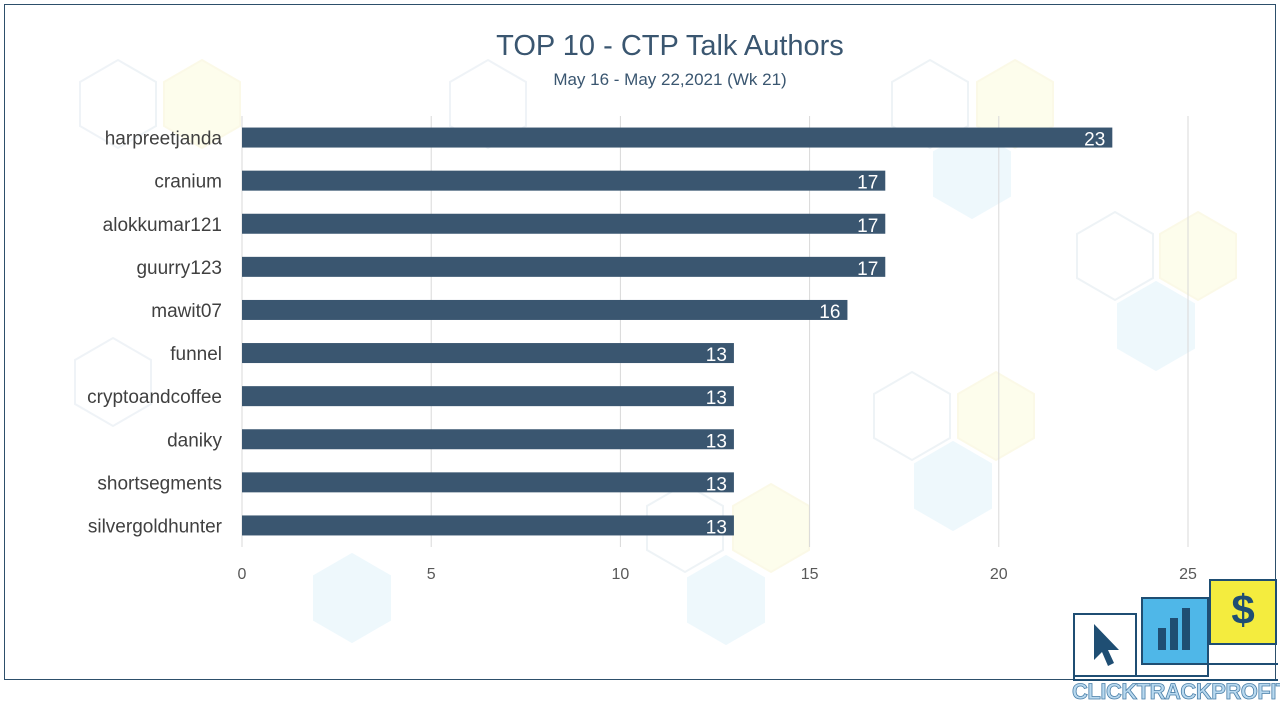 The width and height of the screenshot is (1280, 706). Describe the element at coordinates (1188, 574) in the screenshot. I see `x-tick-label: 25` at that location.